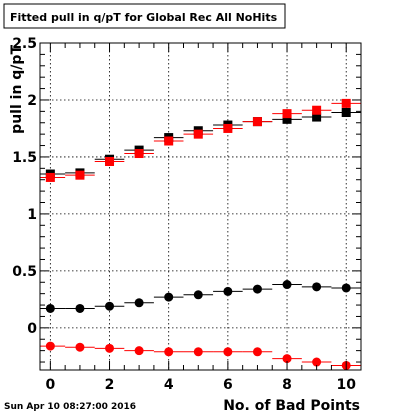 Image resolution: width=400 pixels, height=414 pixels. What do you see at coordinates (17, 89) in the screenshot?
I see `y-axis-title: pull in q/pT` at bounding box center [17, 89].